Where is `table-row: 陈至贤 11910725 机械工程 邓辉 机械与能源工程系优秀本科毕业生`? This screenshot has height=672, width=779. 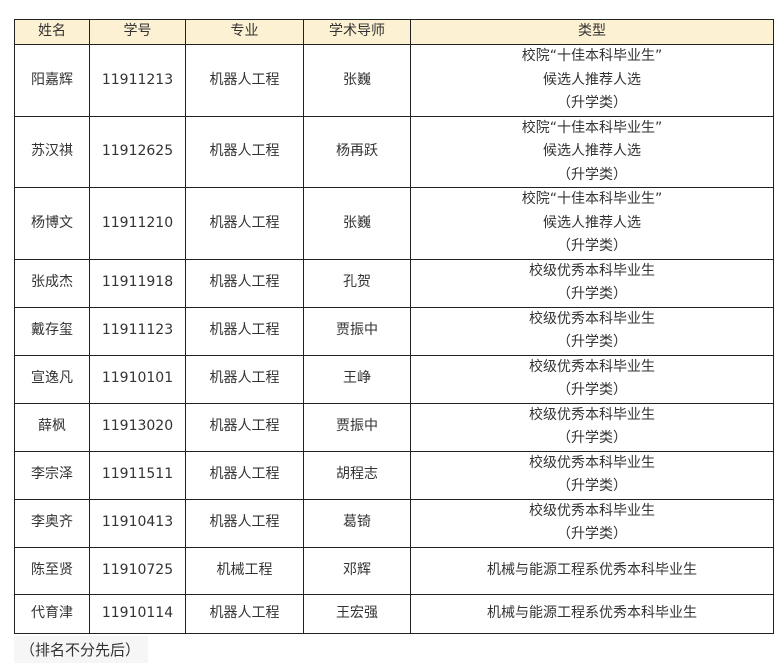
table-row: 陈至贤 11910725 机械工程 邓辉 机械与能源工程系优秀本科毕业生 is located at coordinates (394, 570).